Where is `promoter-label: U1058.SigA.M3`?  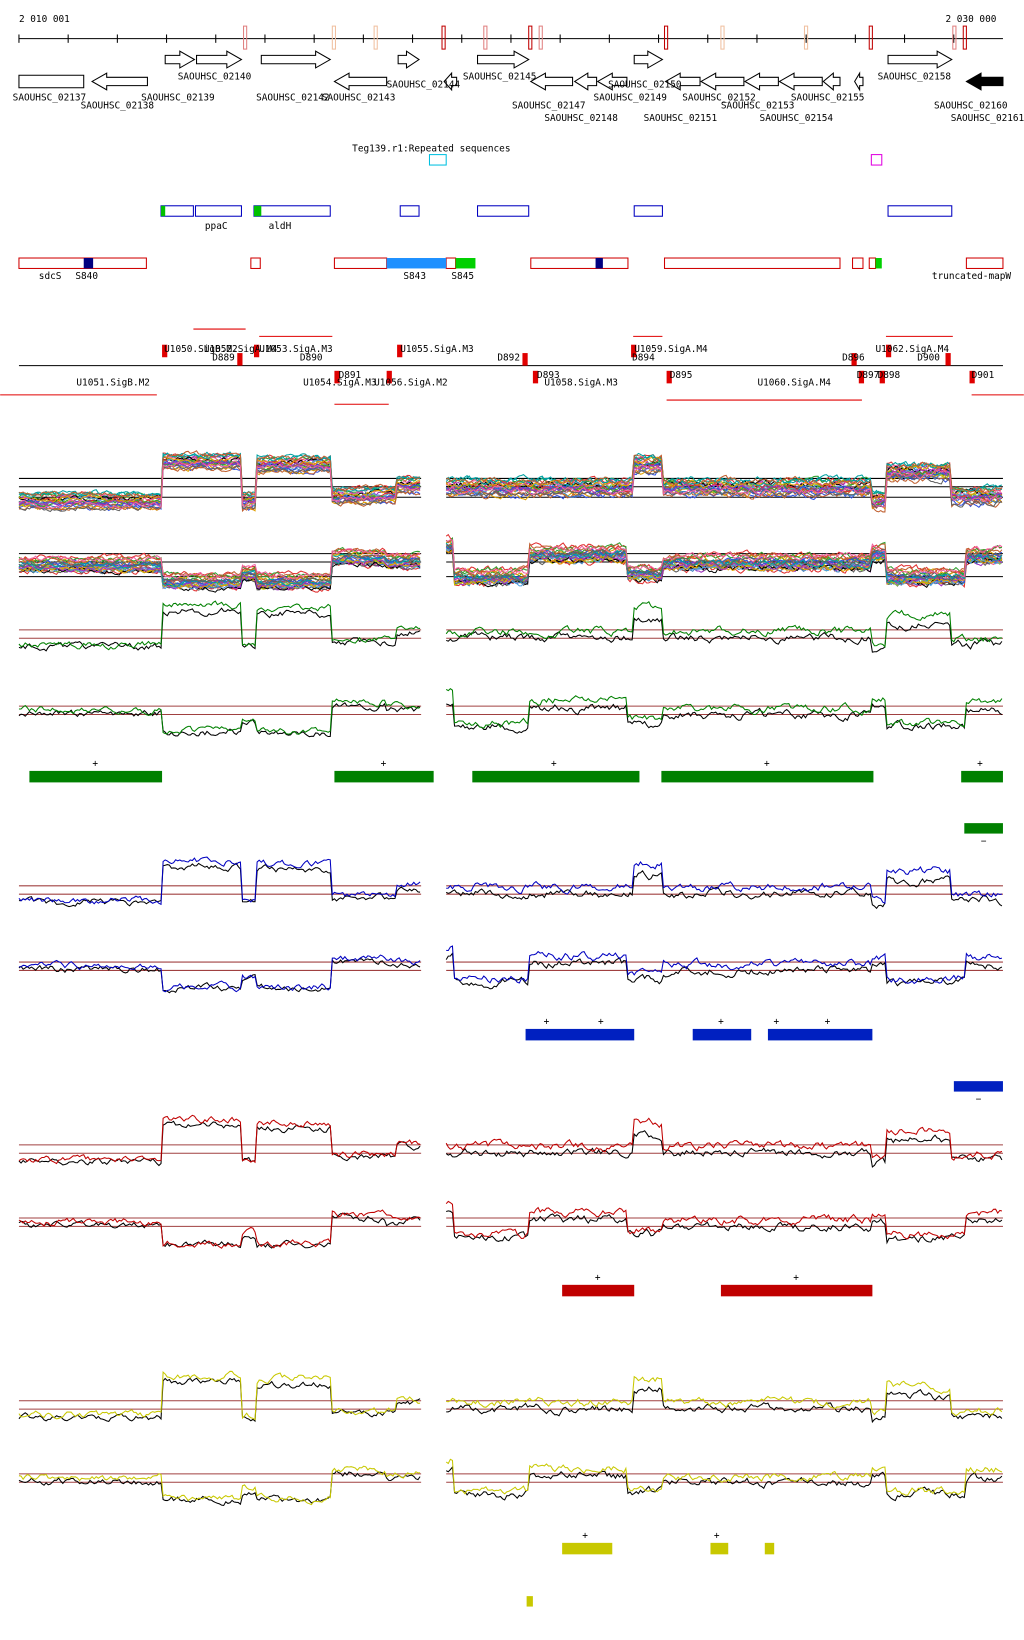
promoter-label: U1058.SigA.M3 is located at coordinates (581, 382).